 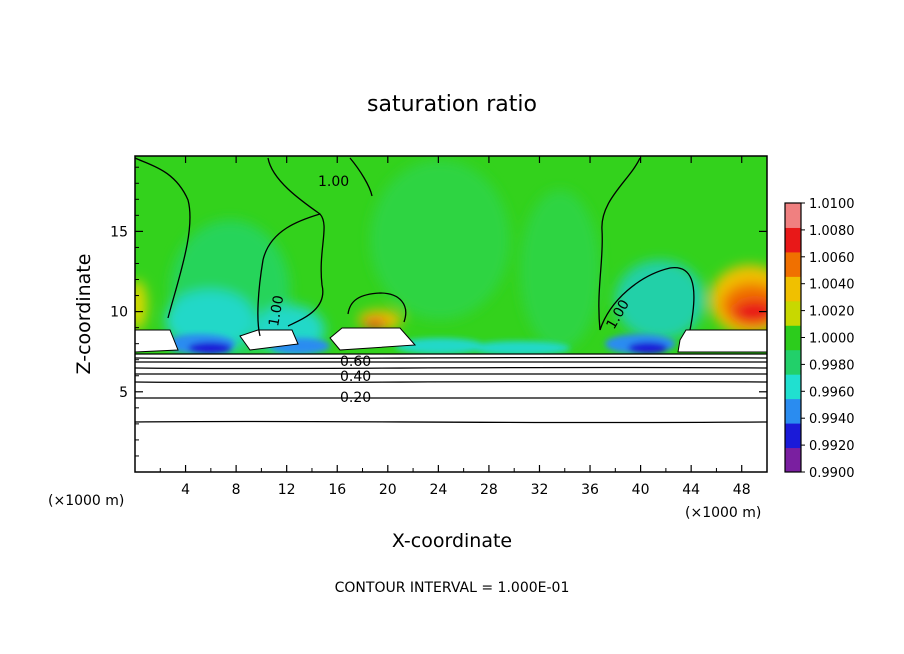 I want to click on colorbar-tick-label: 0.9900, so click(x=832, y=473).